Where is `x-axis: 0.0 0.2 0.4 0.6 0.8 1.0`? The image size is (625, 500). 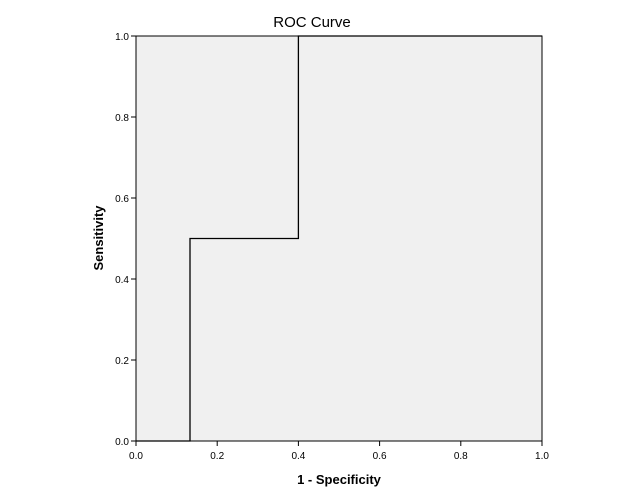
x-axis: 0.0 0.2 0.4 0.6 0.8 1.0 is located at coordinates (339, 451).